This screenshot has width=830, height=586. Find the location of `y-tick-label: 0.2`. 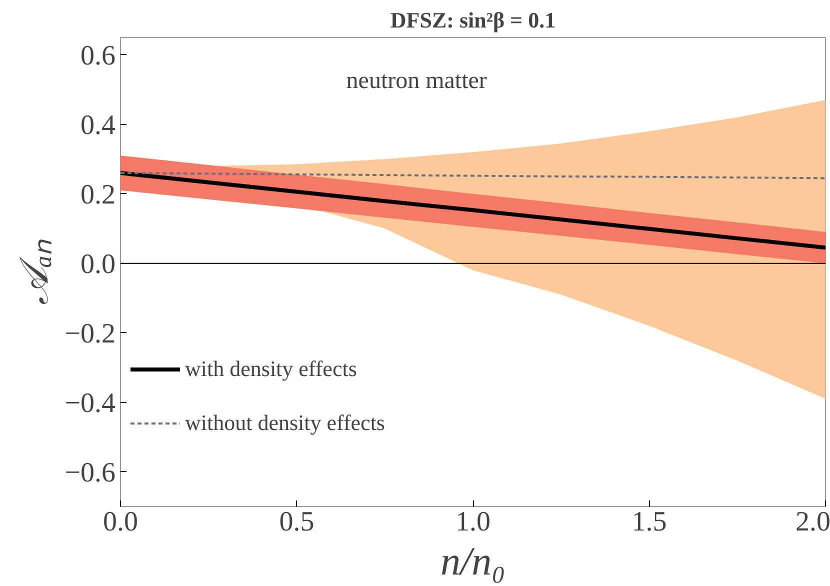

y-tick-label: 0.2 is located at coordinates (98, 194).